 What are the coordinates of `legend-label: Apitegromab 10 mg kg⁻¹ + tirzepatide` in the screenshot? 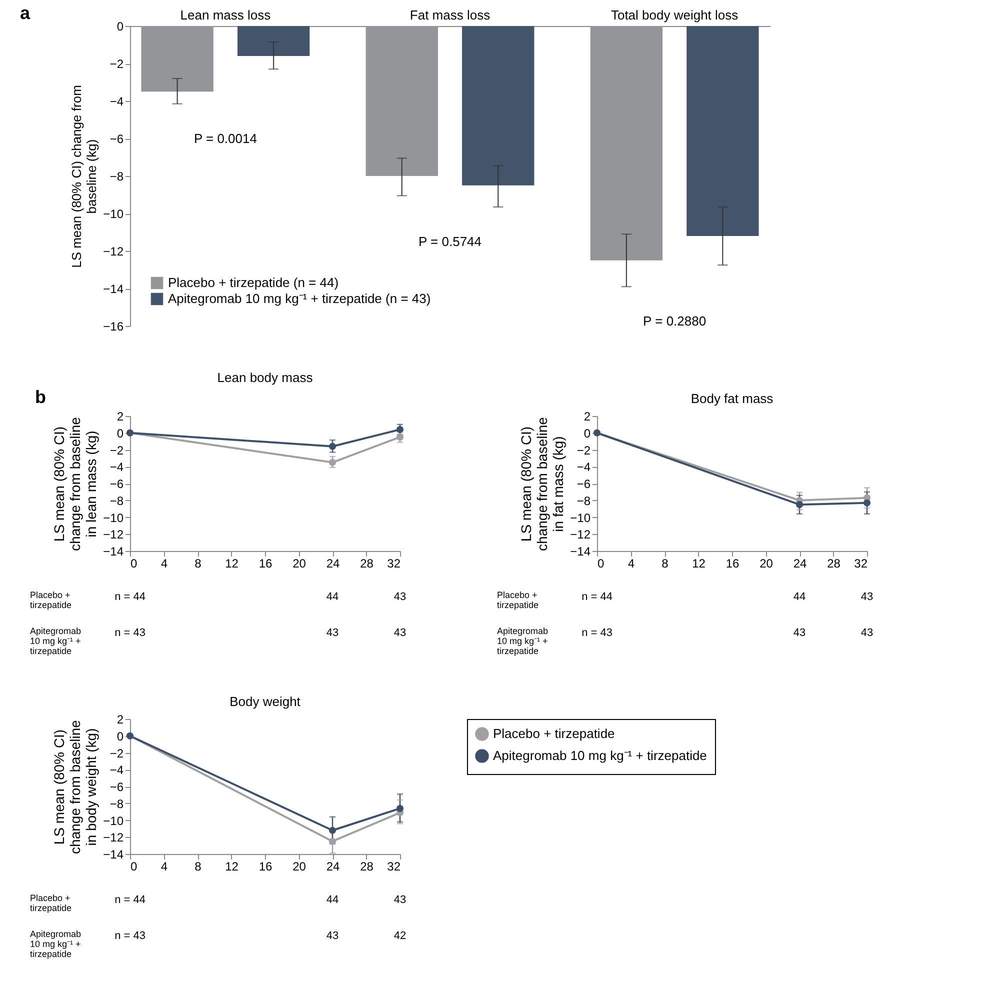 It's located at (600, 755).